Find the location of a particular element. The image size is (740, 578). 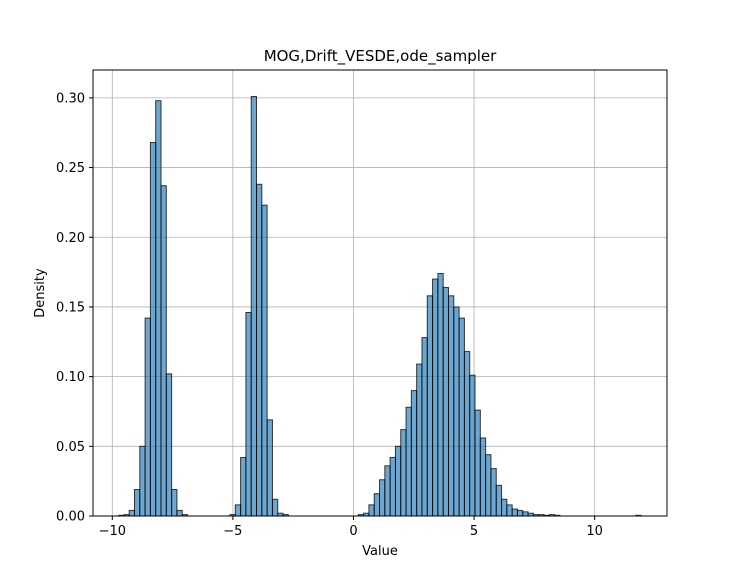

y-tick-label: 0.20 is located at coordinates (70, 238).